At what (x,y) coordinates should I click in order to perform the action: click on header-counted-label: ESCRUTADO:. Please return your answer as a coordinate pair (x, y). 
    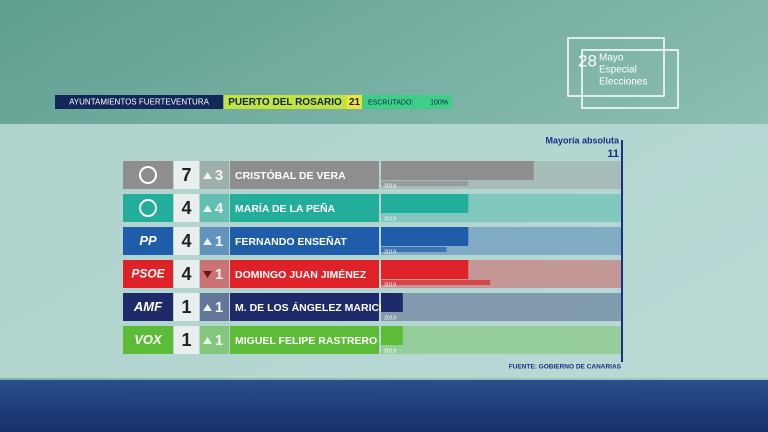
    Looking at the image, I should click on (390, 102).